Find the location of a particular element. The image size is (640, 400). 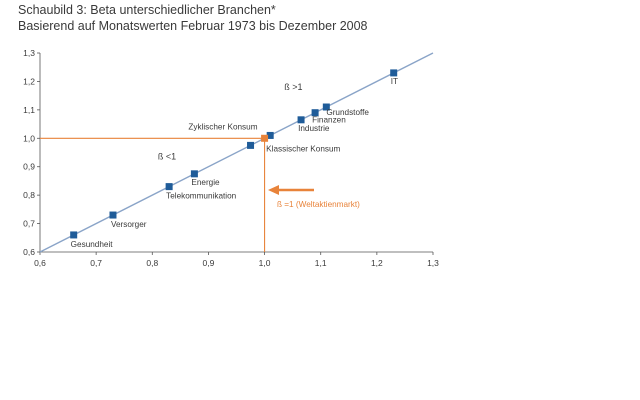

y-tick-label: 1,1 is located at coordinates (29, 110).